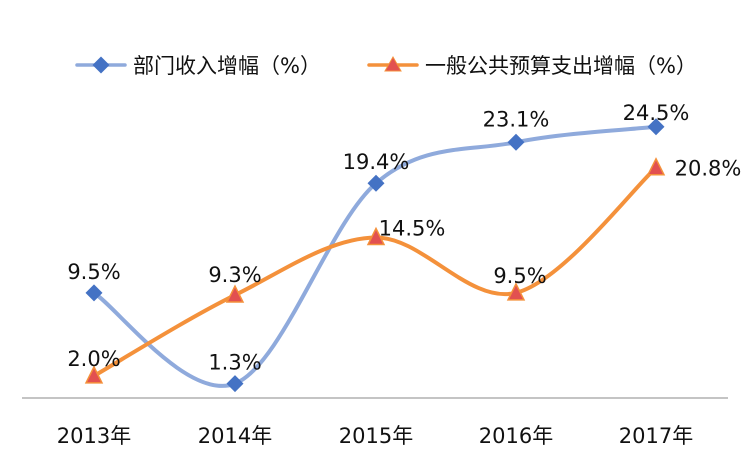  What do you see at coordinates (516, 119) in the screenshot?
I see `data-label: 23.1%` at bounding box center [516, 119].